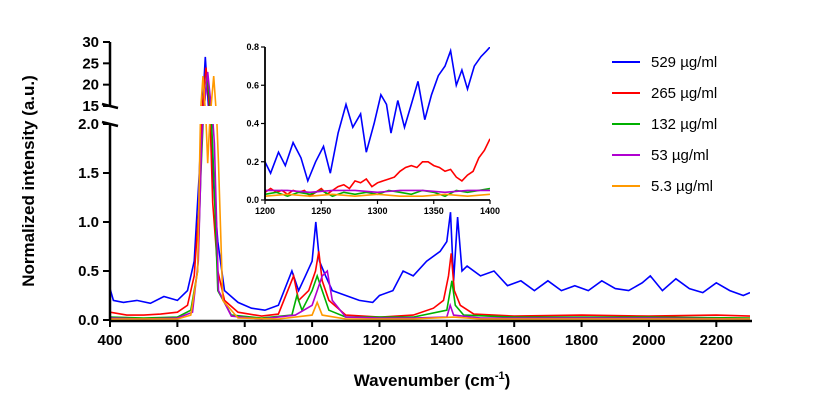 This screenshot has width=813, height=405. Describe the element at coordinates (88, 124) in the screenshot. I see `y-tick-label: 2.0` at that location.